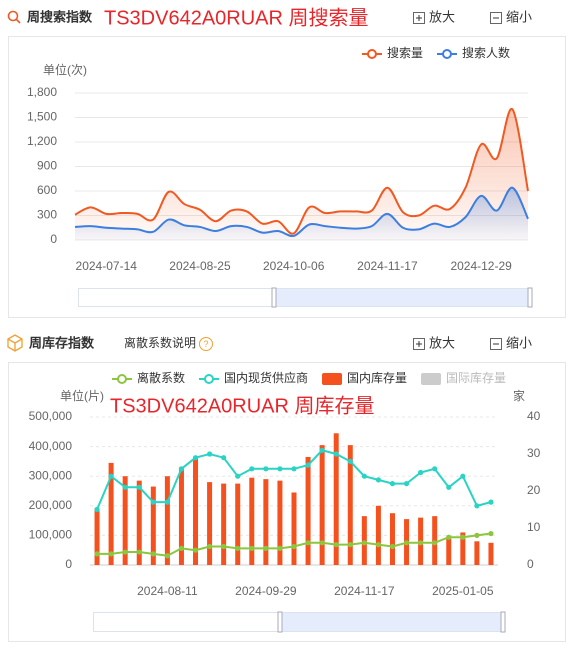  Describe the element at coordinates (60, 16) in the screenshot. I see `panel-heading: 周搜索指数` at that location.